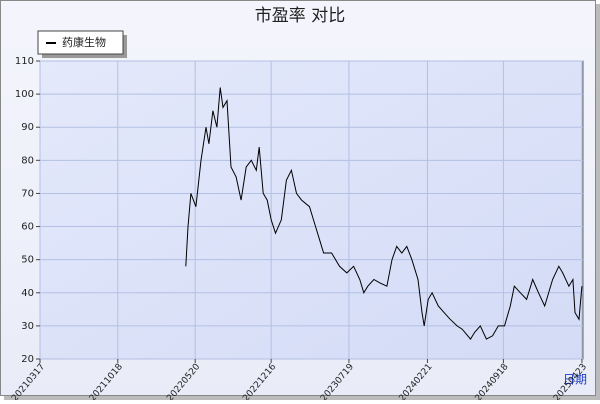  What do you see at coordinates (27, 326) in the screenshot?
I see `y-tick-label: 30` at bounding box center [27, 326].